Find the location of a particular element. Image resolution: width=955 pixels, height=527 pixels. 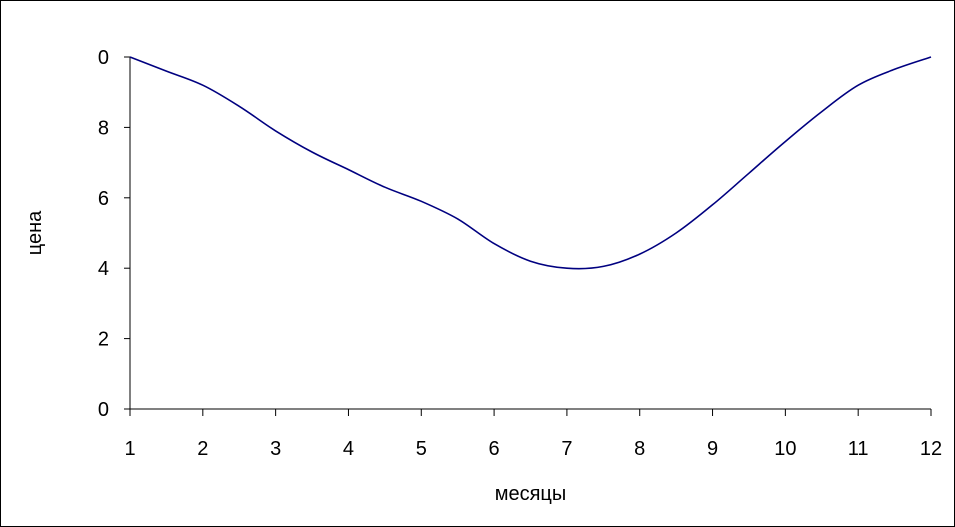

y-tick-label: 4 is located at coordinates (103, 269).